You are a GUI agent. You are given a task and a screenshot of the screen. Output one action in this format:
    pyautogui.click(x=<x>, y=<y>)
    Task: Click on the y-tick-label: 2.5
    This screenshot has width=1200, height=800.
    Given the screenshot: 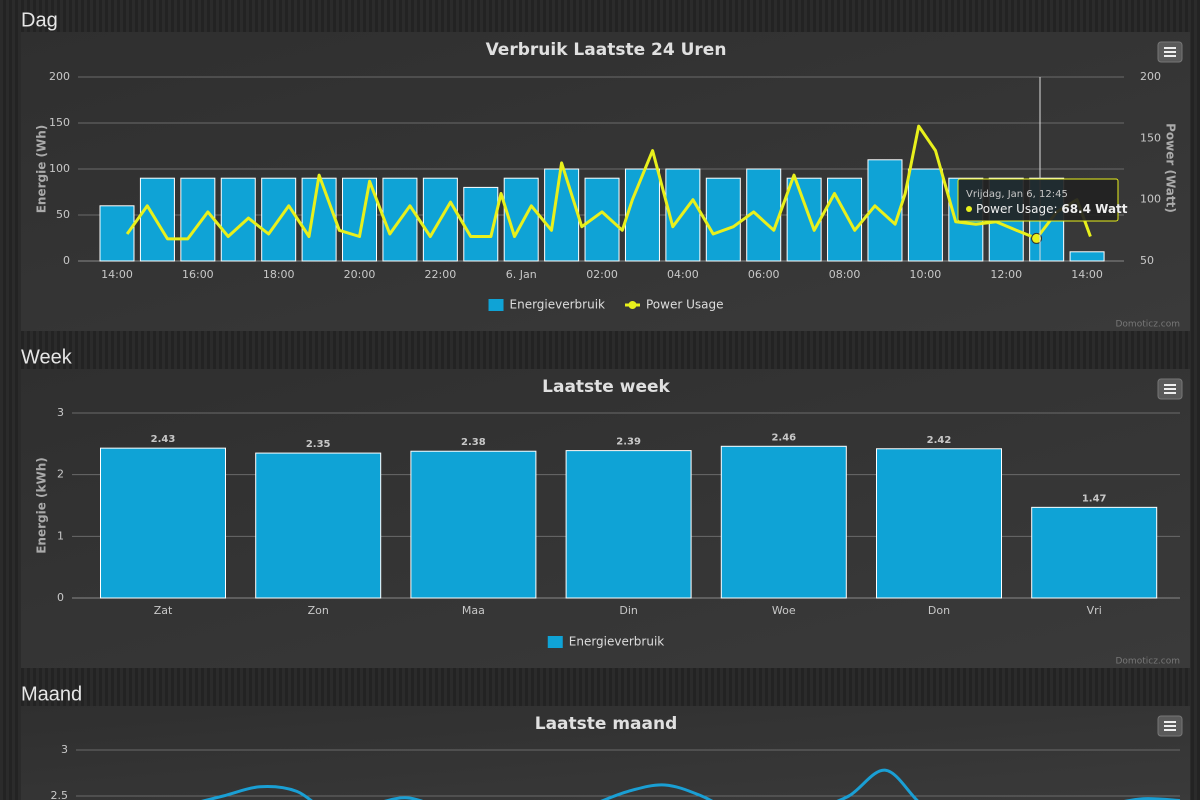 What is the action you would take?
    pyautogui.click(x=60, y=794)
    